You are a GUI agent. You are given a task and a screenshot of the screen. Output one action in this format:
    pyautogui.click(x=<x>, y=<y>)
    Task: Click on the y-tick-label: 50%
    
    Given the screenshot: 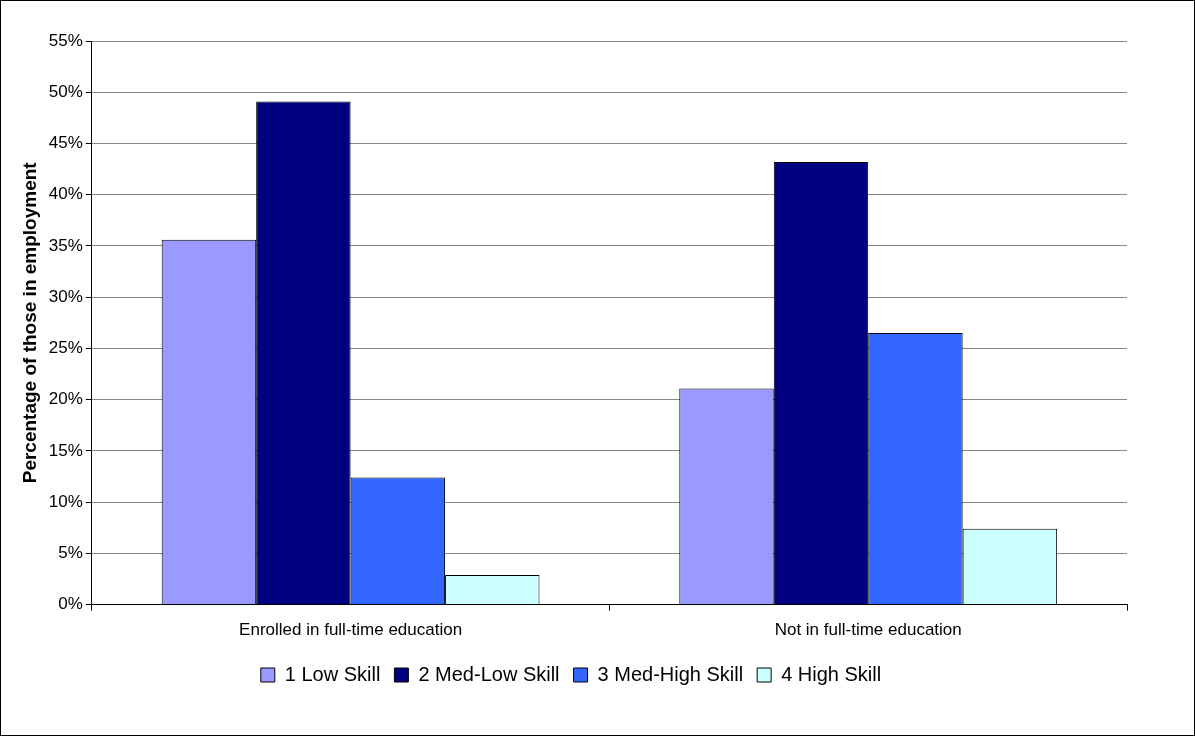 What is the action you would take?
    pyautogui.click(x=65, y=91)
    